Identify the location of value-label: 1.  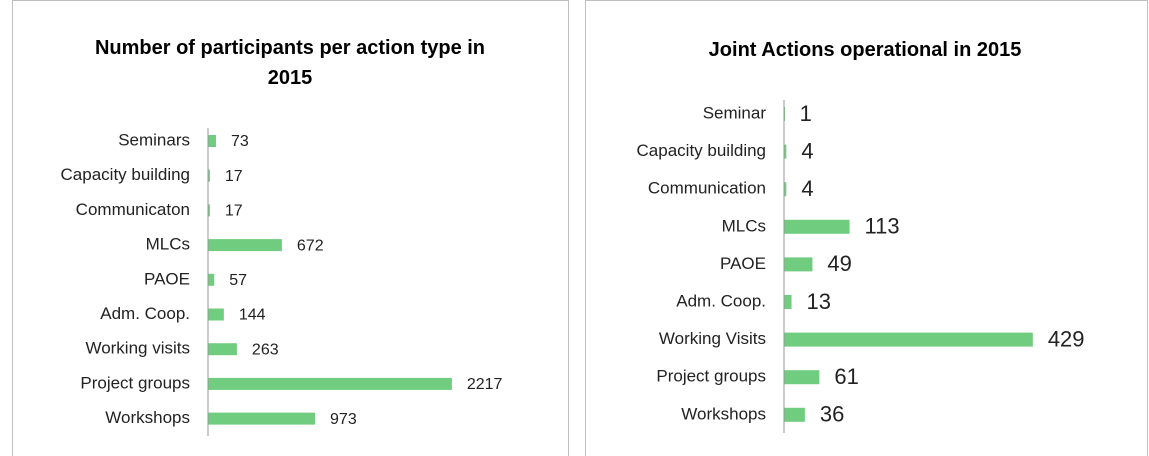
(806, 113).